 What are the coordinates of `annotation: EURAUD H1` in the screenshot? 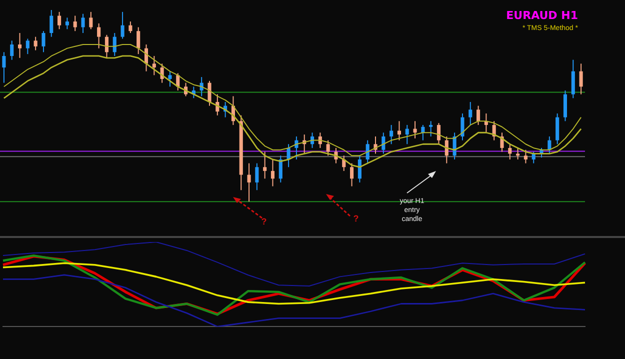 It's located at (542, 15).